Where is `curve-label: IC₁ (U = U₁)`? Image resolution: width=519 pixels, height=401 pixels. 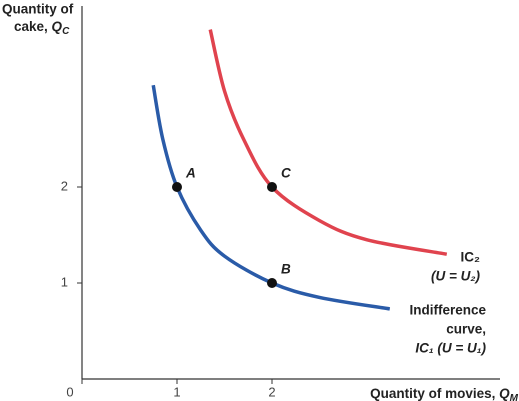 curve-label: IC₁ (U = U₁) is located at coordinates (450, 348).